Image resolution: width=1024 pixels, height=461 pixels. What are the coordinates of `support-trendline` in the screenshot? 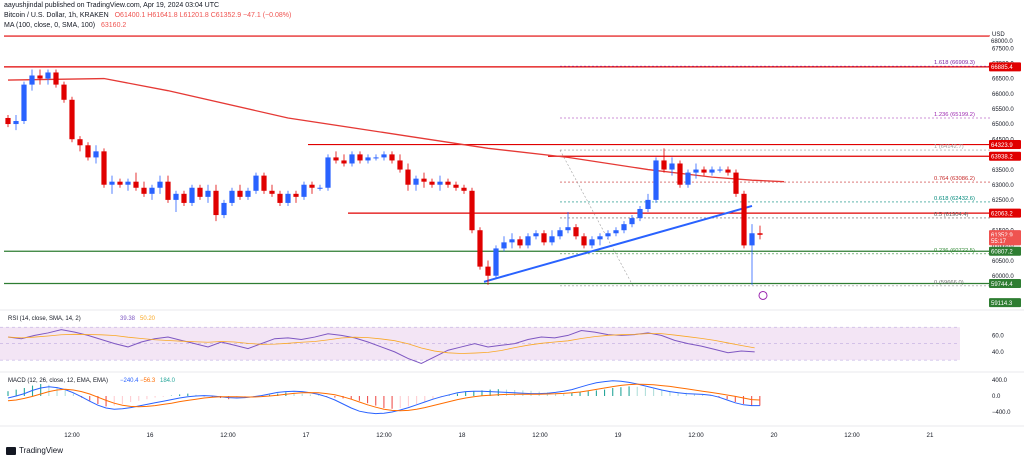 It's located at (618, 243).